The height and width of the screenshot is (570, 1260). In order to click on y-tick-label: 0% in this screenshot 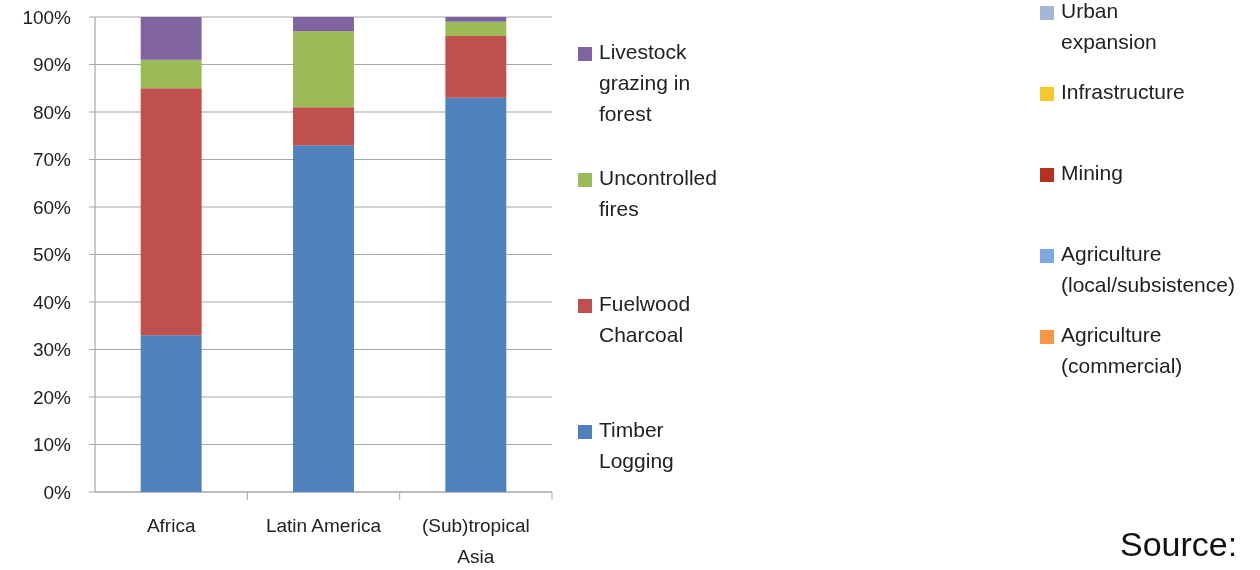, I will do `click(57, 492)`.